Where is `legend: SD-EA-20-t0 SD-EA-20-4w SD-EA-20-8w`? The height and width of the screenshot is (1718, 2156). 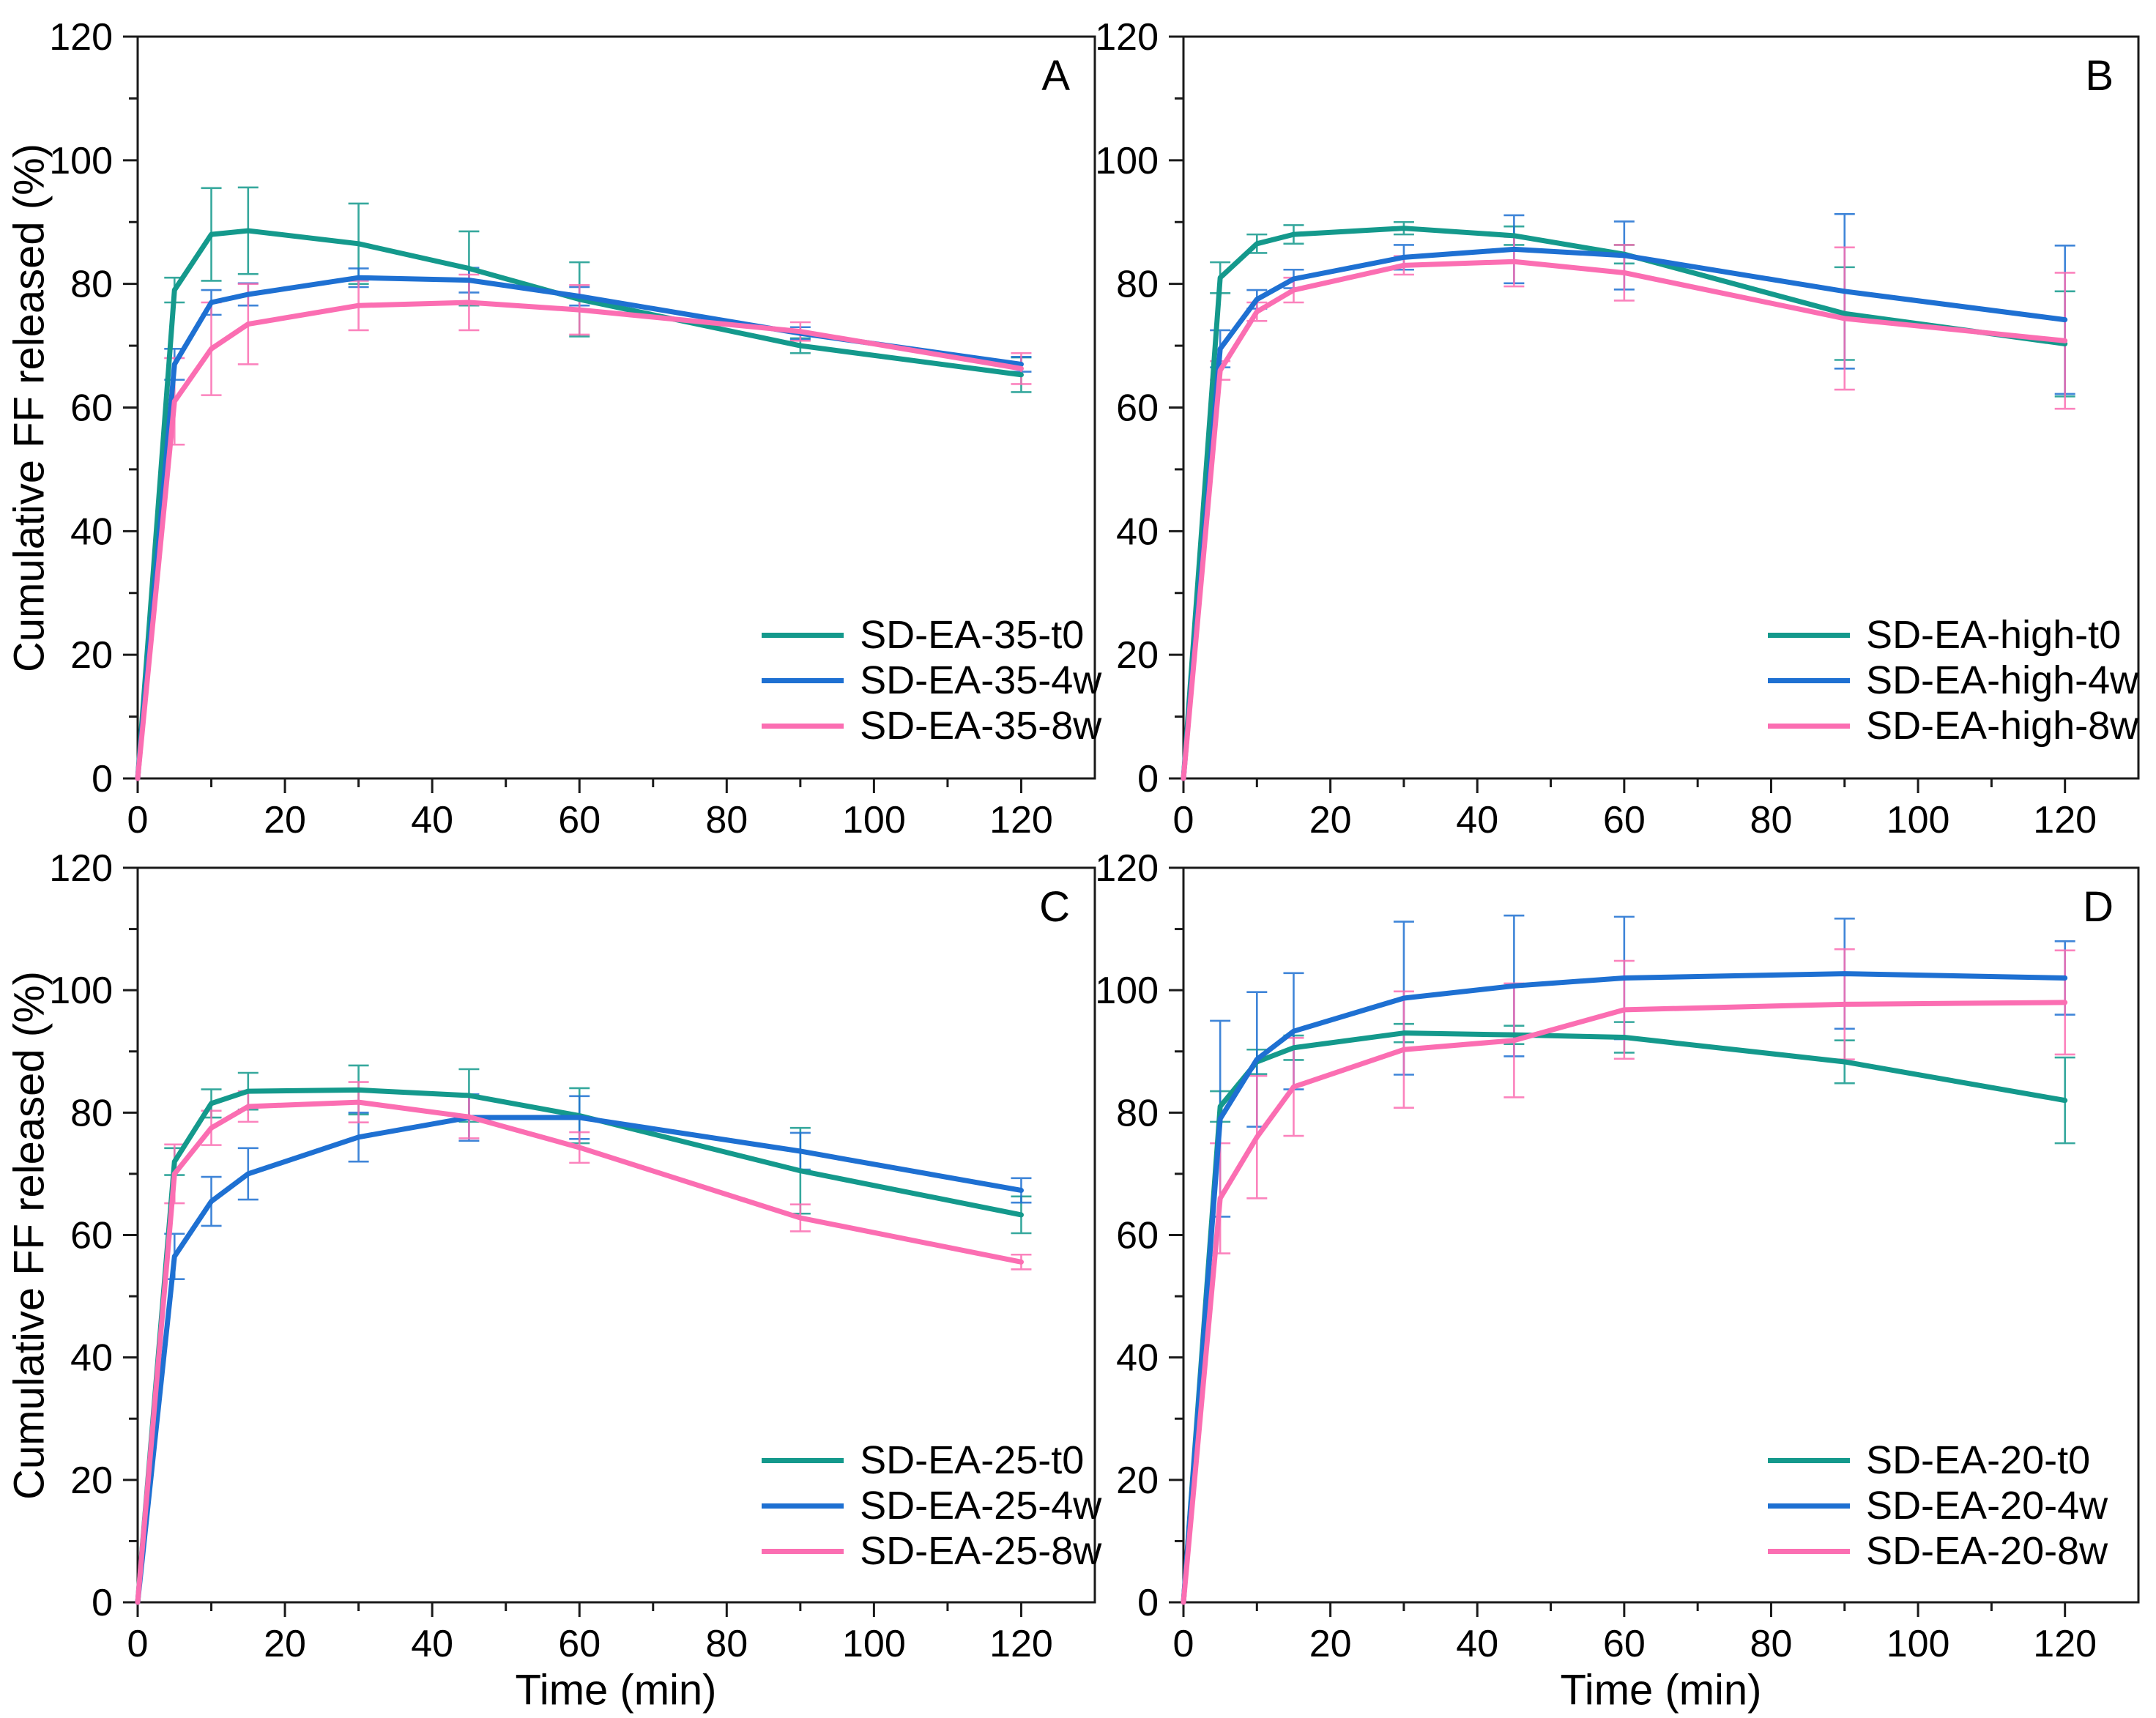 legend: SD-EA-20-t0 SD-EA-20-4w SD-EA-20-8w is located at coordinates (1938, 1506).